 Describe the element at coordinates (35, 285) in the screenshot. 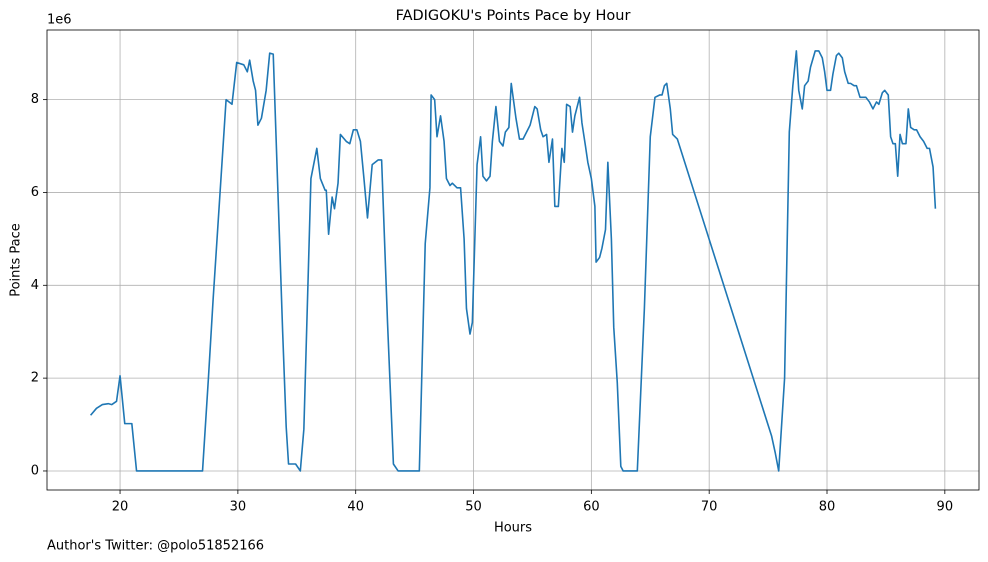

I see `y-tick-label: 4` at that location.